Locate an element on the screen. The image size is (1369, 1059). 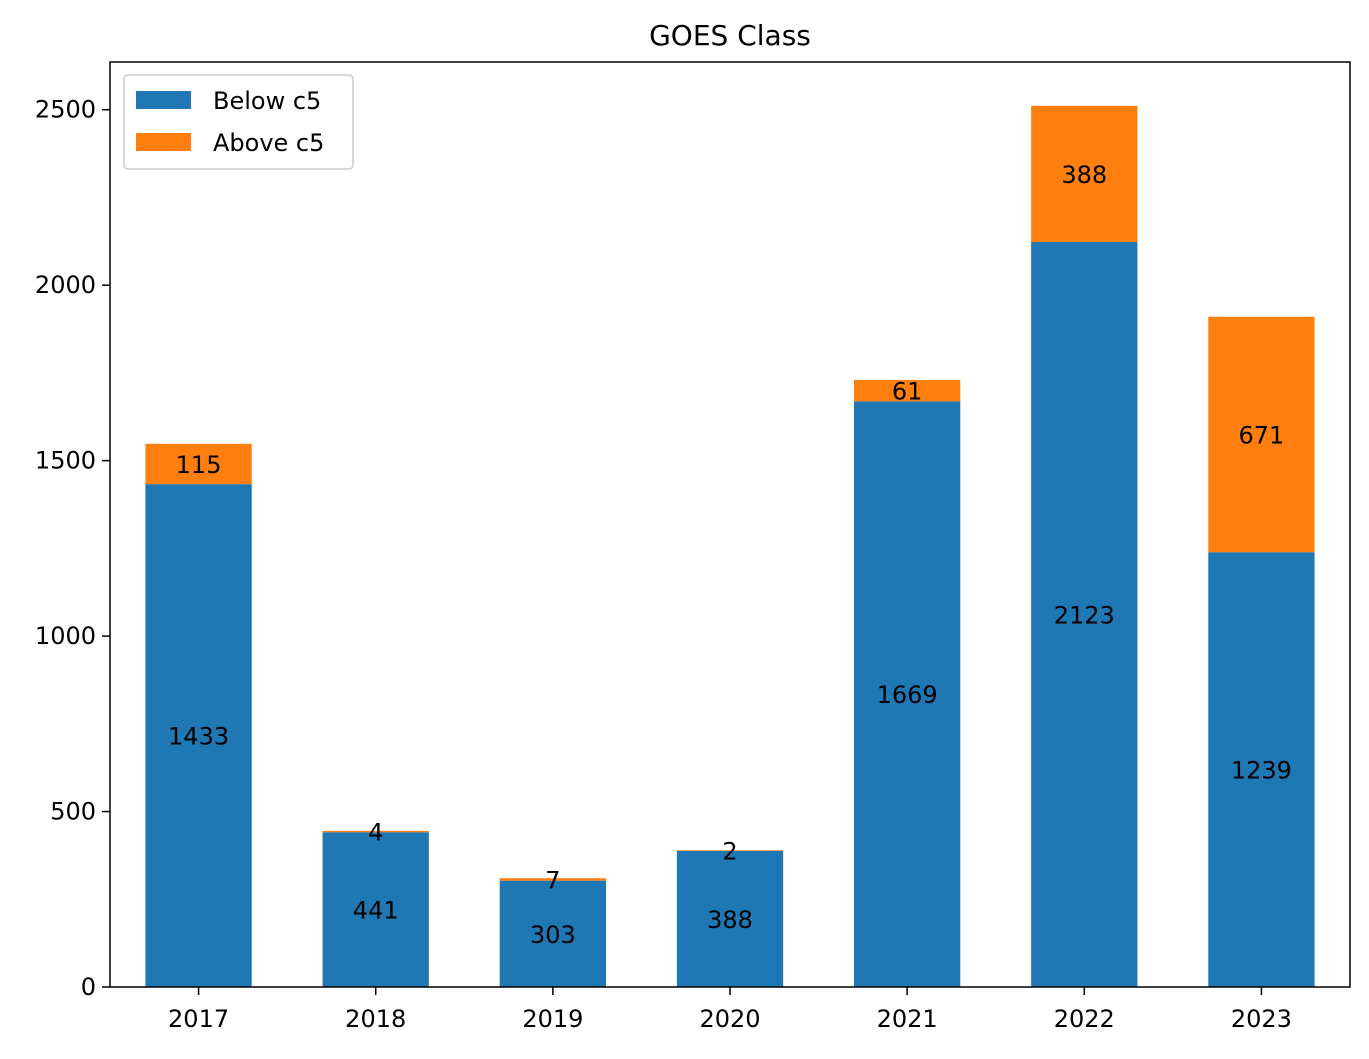
bar-above-c5-2017 is located at coordinates (198, 464).